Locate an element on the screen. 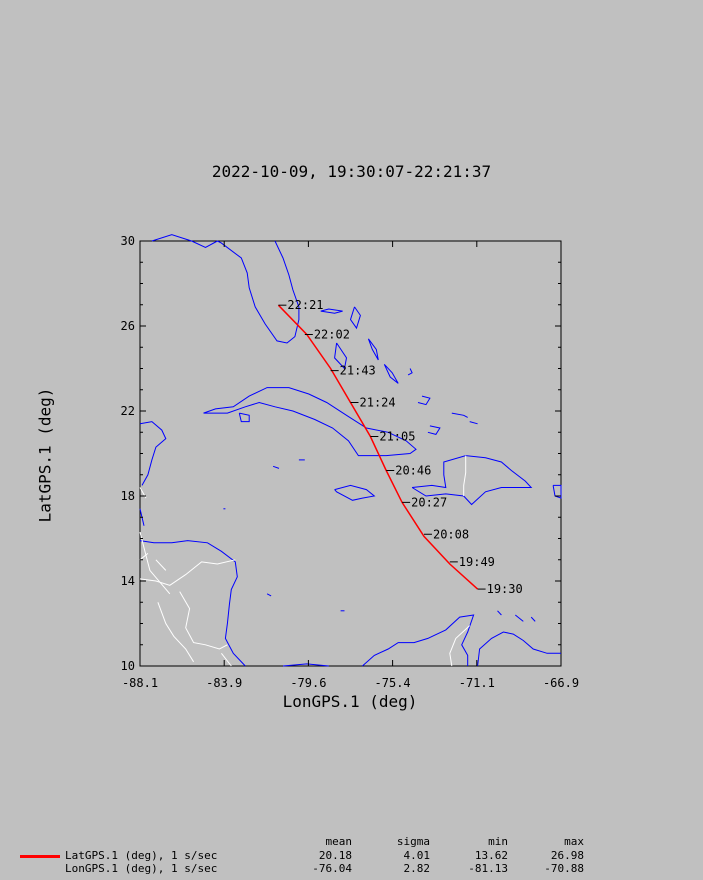 The height and width of the screenshot is (880, 703). y-tick-label: 22 is located at coordinates (128, 411).